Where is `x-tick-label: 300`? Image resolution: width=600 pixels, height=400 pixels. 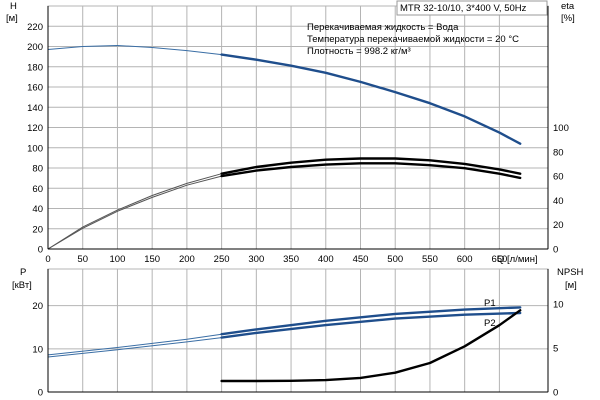 x-tick-label: 300 is located at coordinates (256, 259).